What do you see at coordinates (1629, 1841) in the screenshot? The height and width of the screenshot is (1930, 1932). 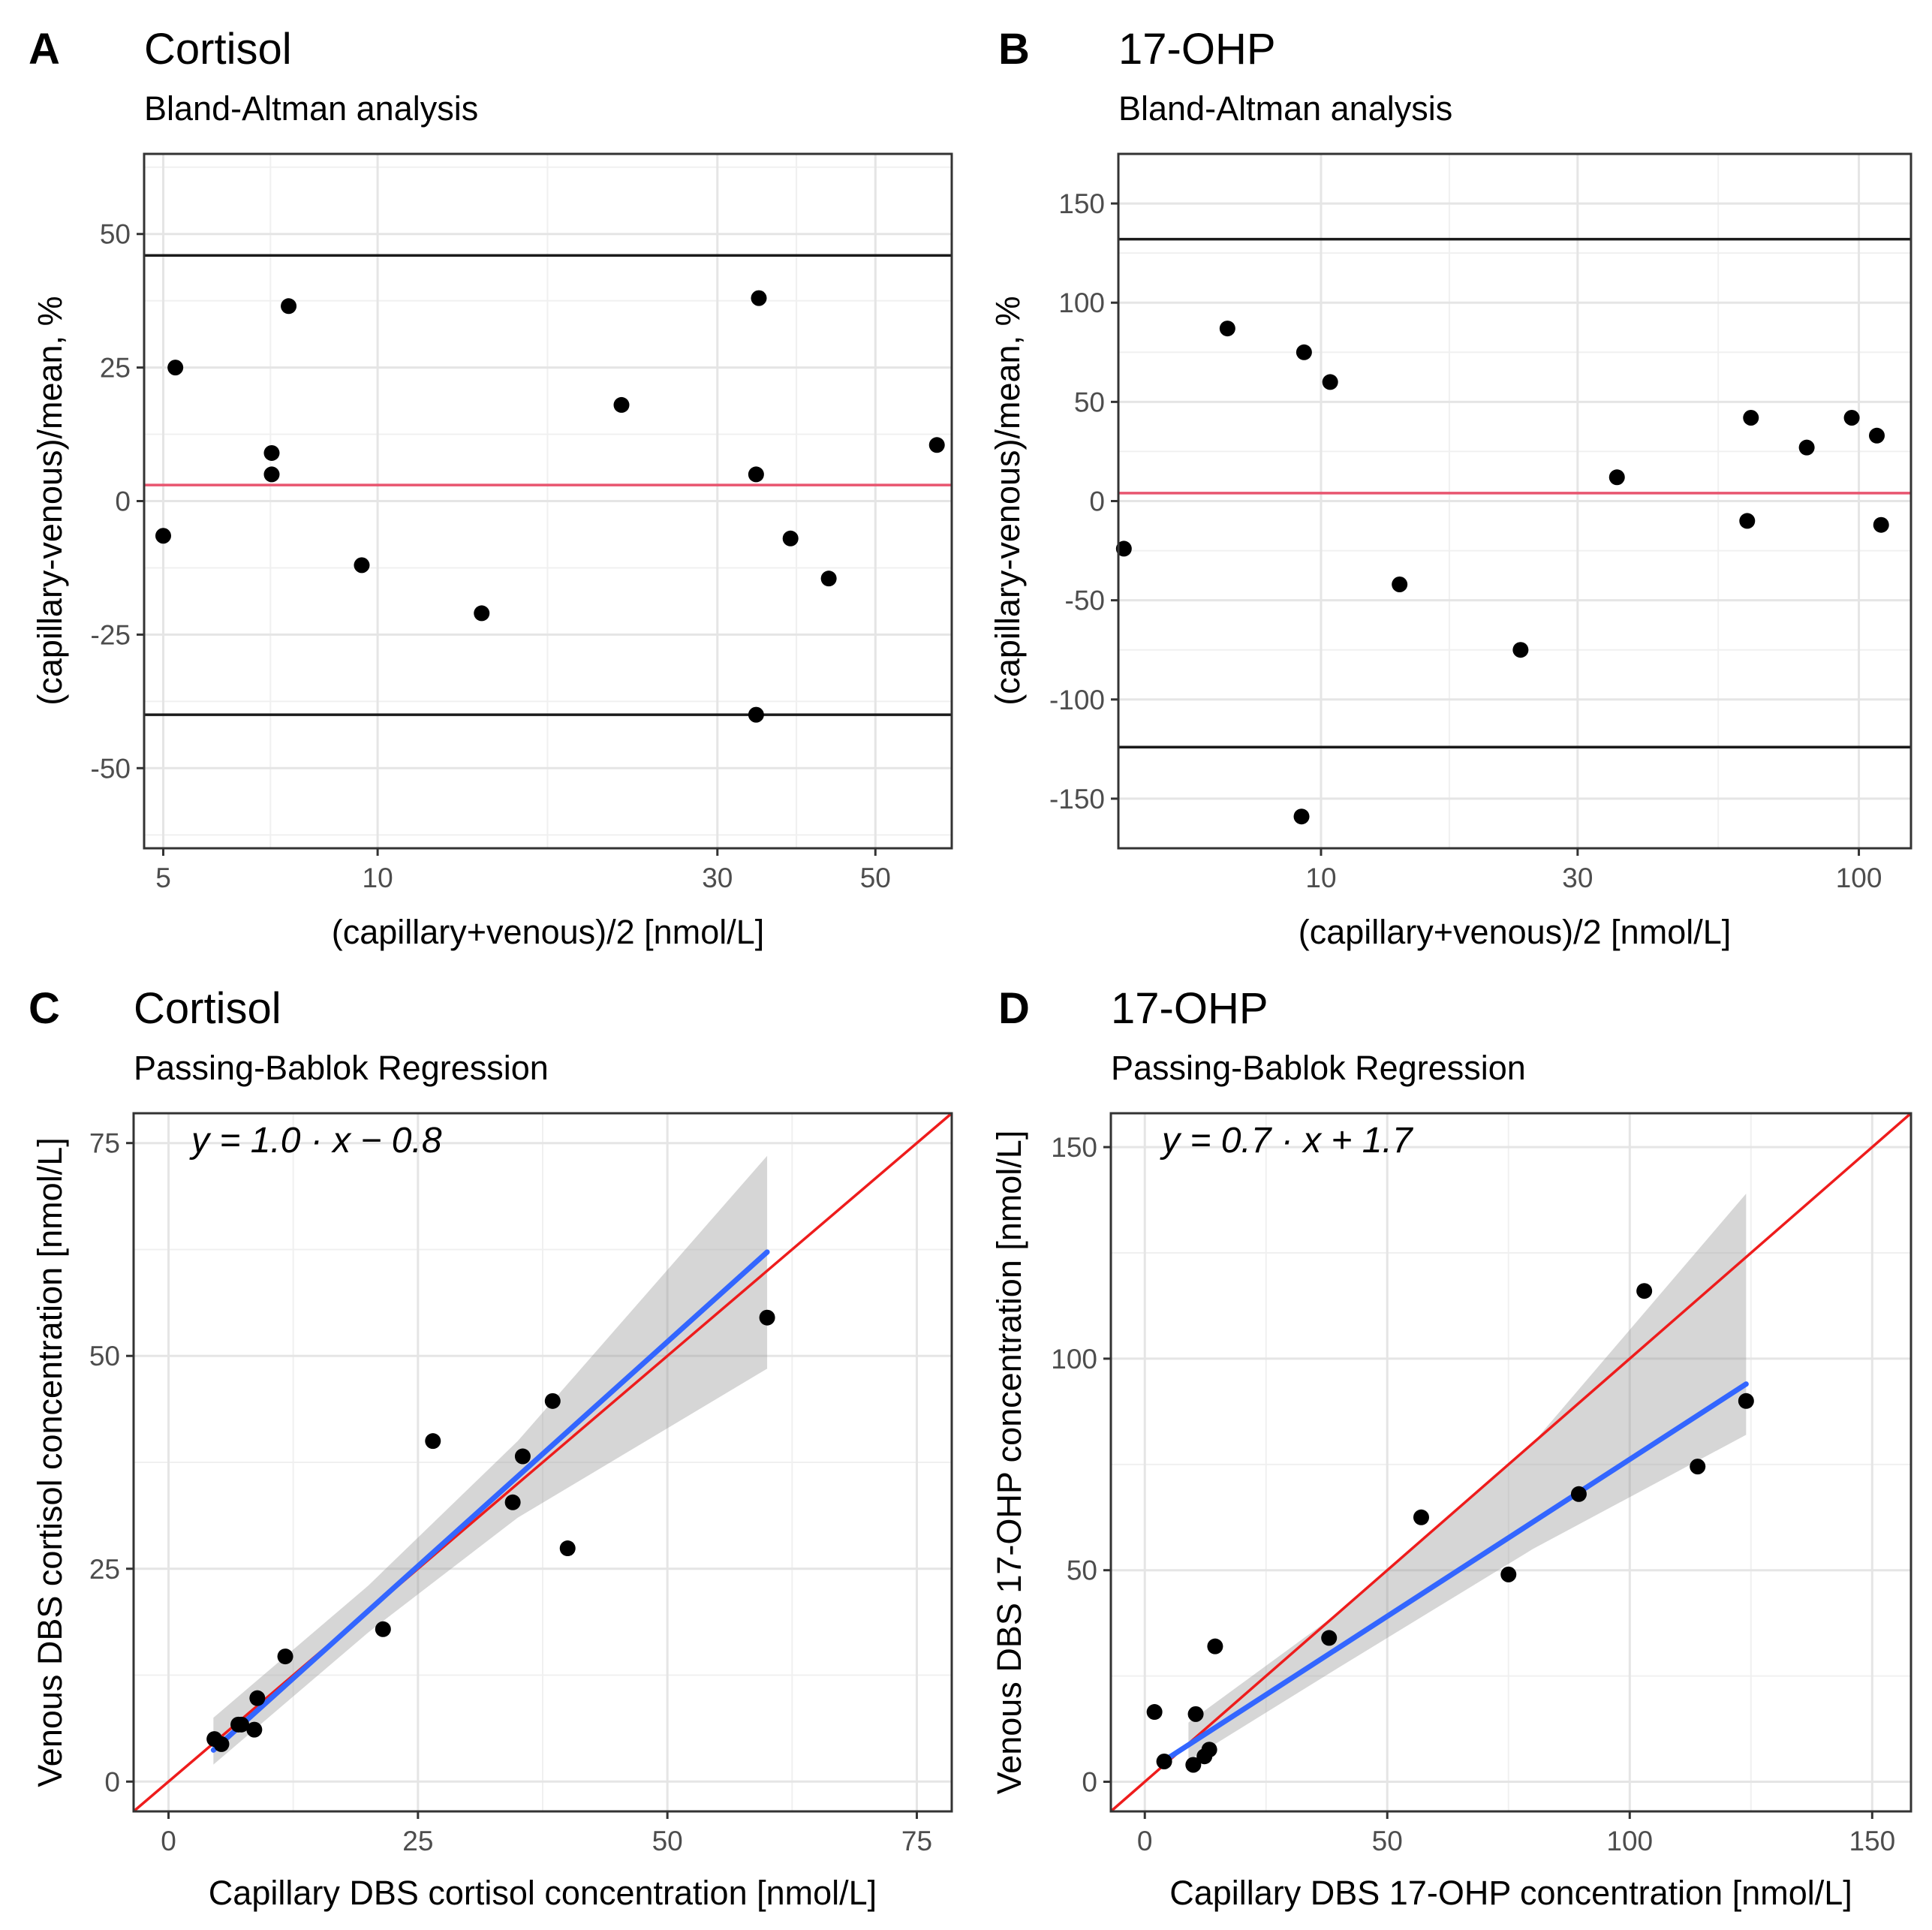 I see `panel-d-x-tick-label: 100` at bounding box center [1629, 1841].